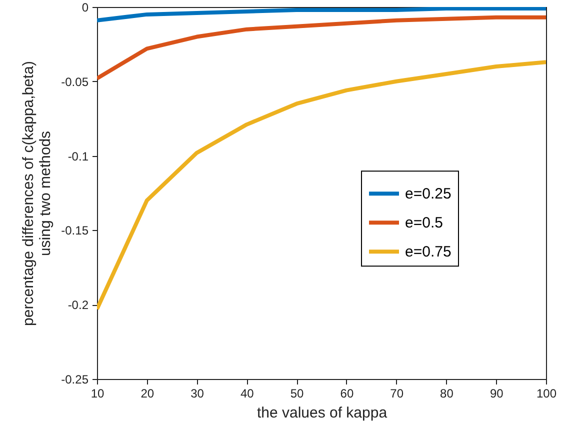 The image size is (562, 432). What do you see at coordinates (75, 231) in the screenshot?
I see `y-tick-label: -0.15` at bounding box center [75, 231].